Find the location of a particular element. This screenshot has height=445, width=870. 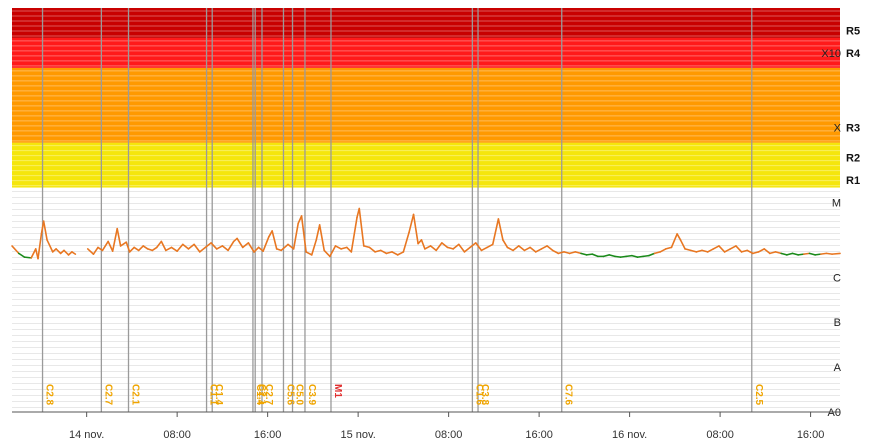

flux-class-label: M is located at coordinates (836, 204).